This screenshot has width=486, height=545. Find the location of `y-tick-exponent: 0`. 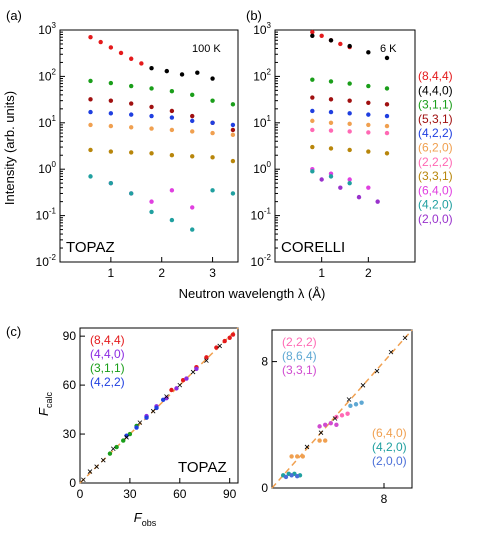

y-tick-exponent: 0 is located at coordinates (269, 164).